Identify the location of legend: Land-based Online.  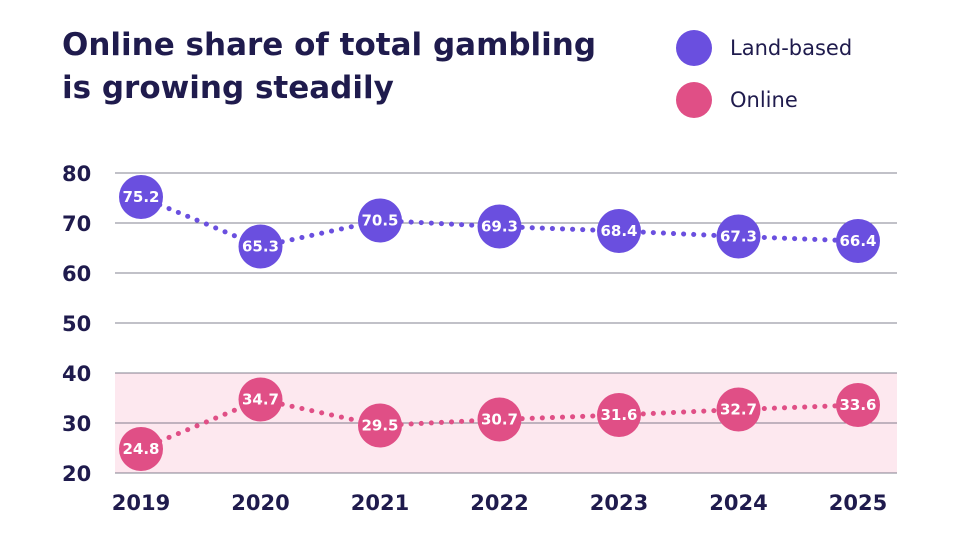
(764, 82).